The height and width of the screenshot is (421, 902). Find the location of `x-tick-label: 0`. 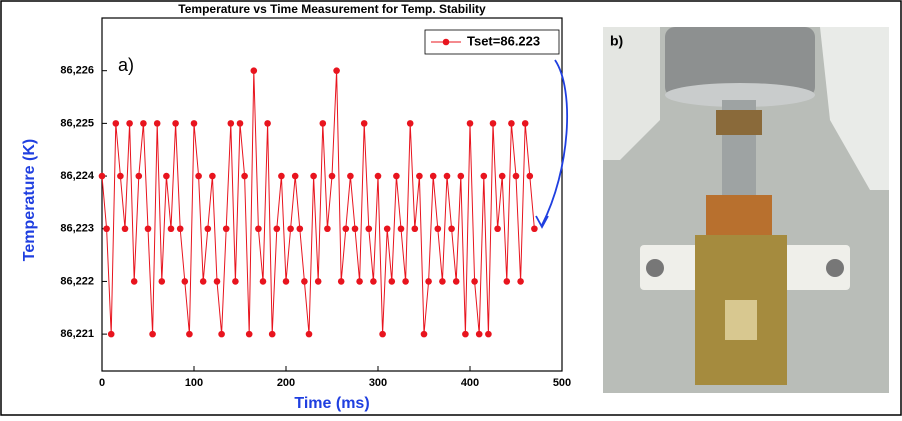

x-tick-label: 0 is located at coordinates (102, 383).